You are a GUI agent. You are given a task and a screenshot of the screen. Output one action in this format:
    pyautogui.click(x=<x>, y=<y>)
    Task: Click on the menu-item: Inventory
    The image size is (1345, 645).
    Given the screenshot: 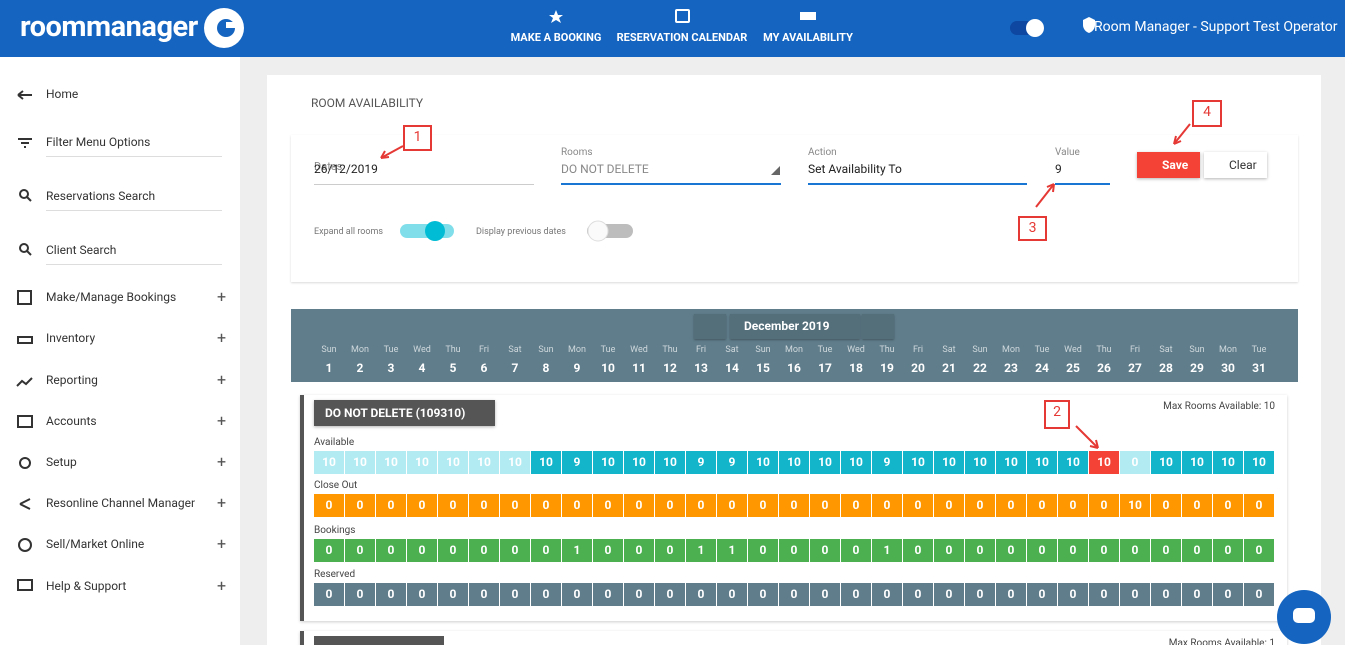 What is the action you would take?
    pyautogui.click(x=71, y=338)
    